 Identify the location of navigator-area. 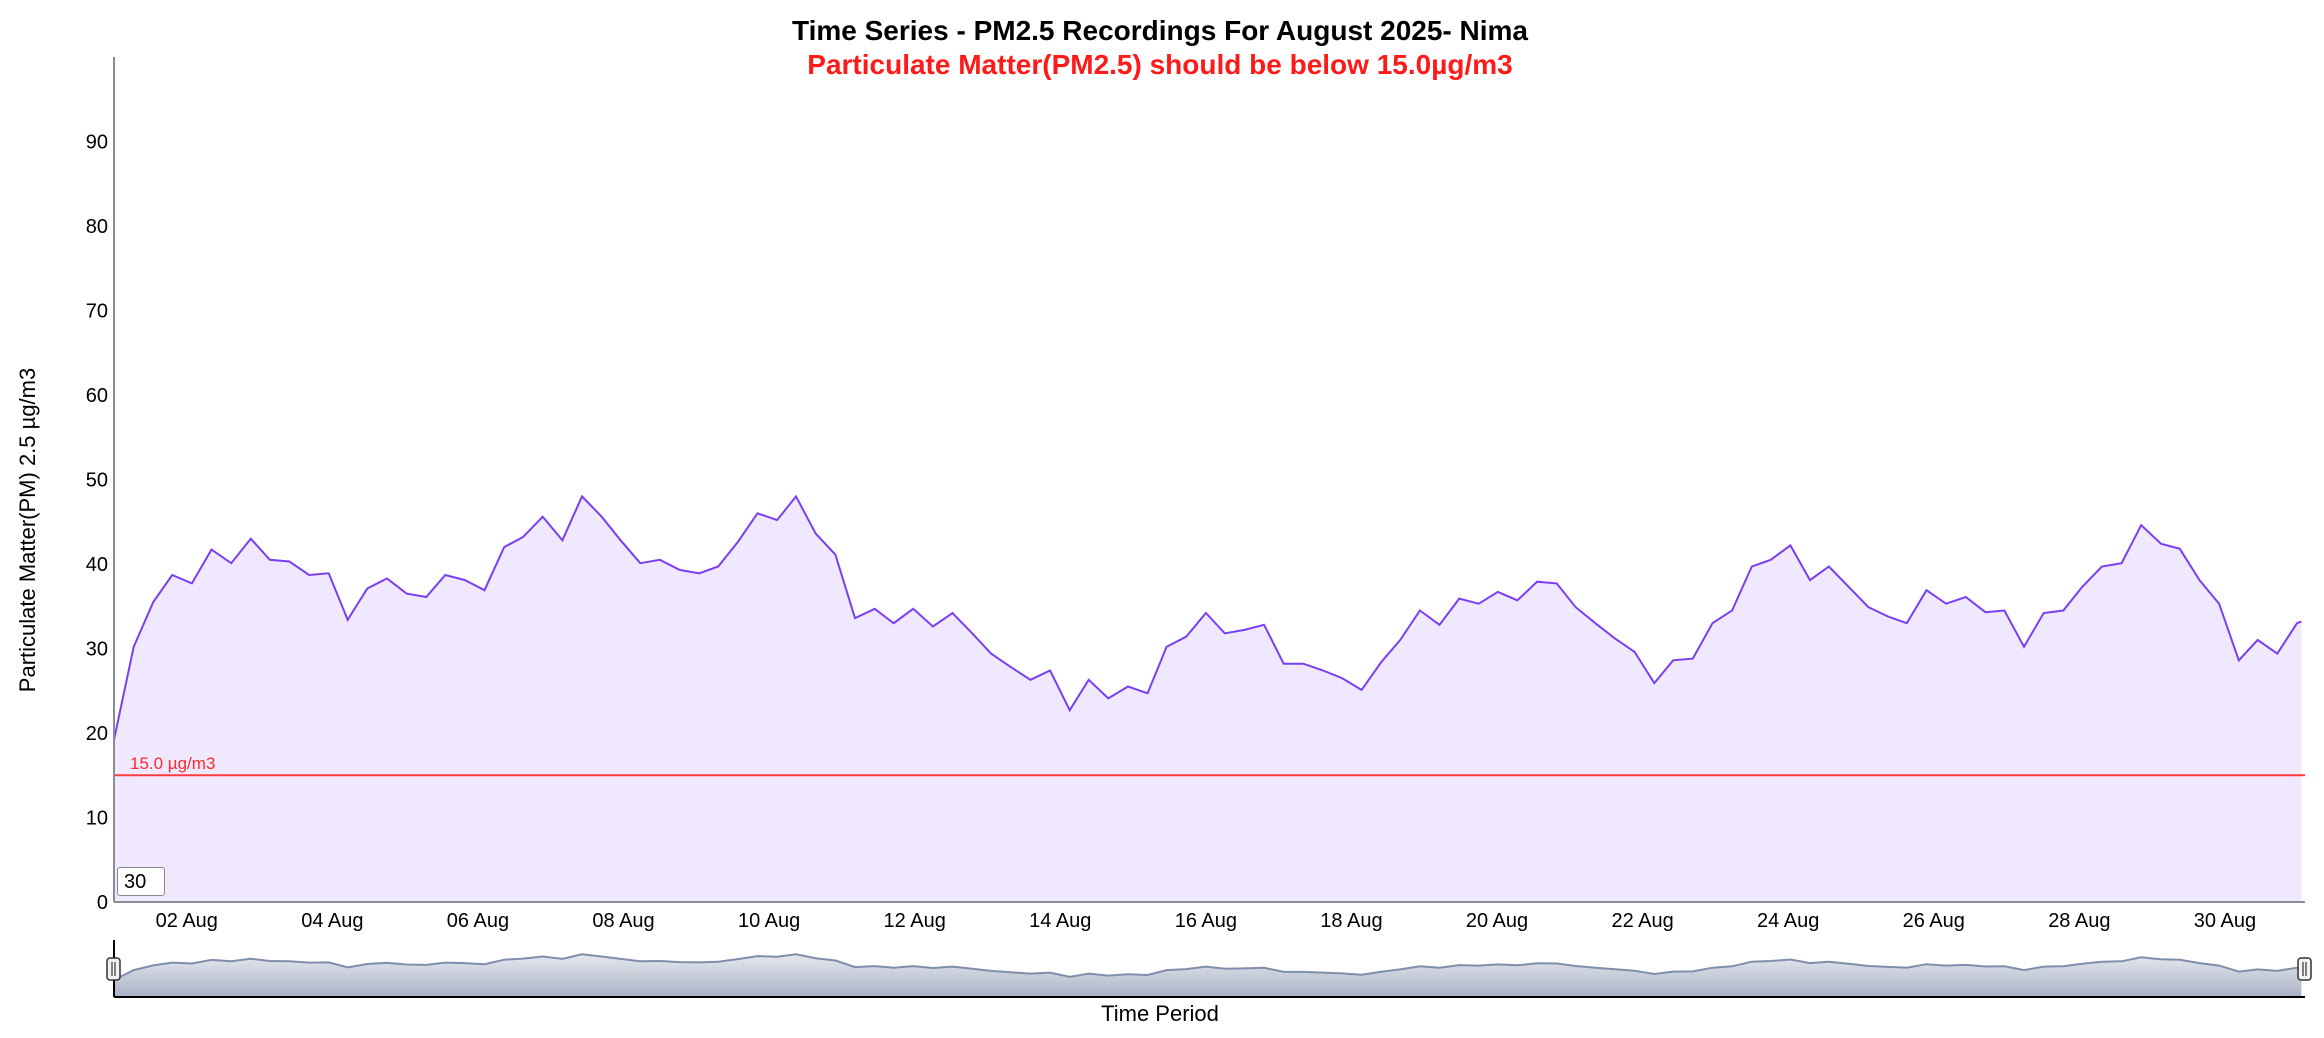
(1208, 975).